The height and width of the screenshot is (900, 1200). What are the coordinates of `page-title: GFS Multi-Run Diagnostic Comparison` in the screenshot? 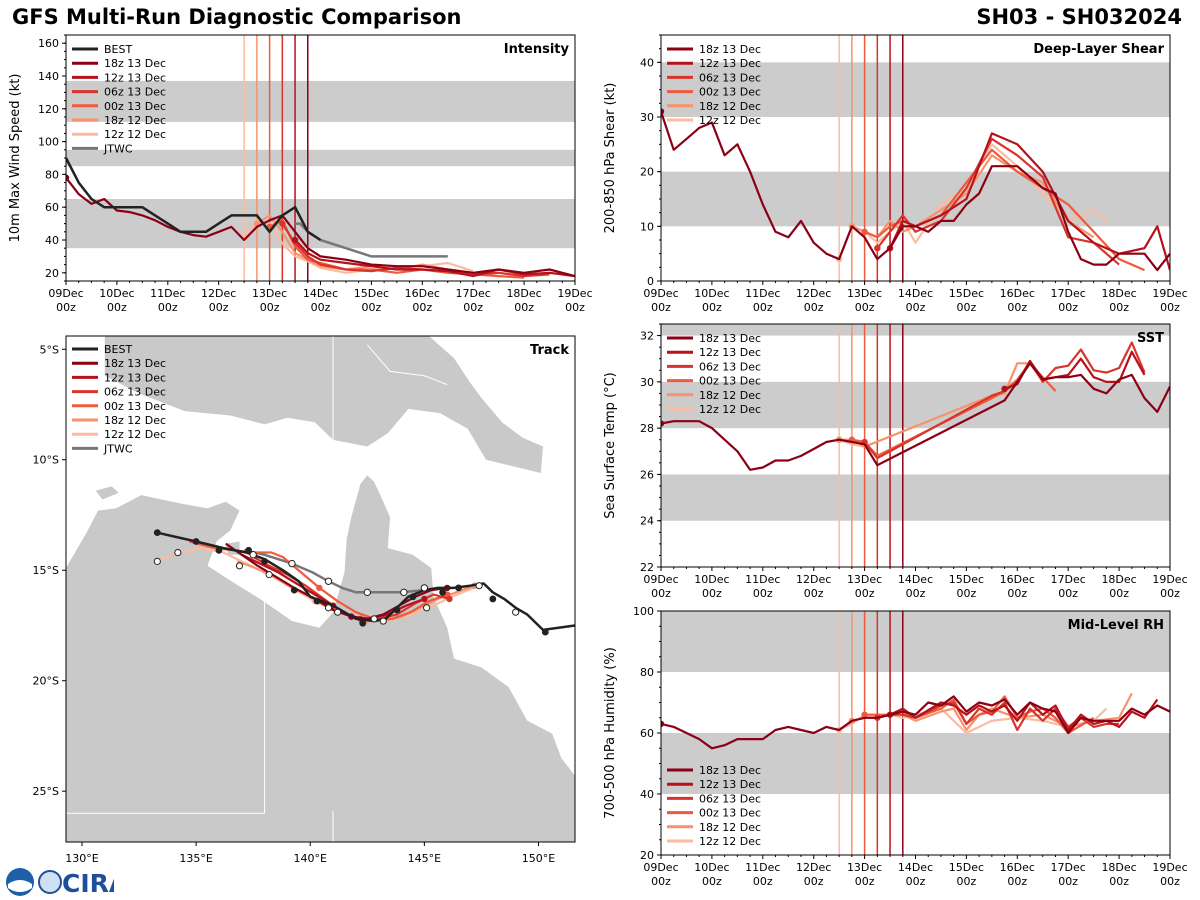 It's located at (237, 17).